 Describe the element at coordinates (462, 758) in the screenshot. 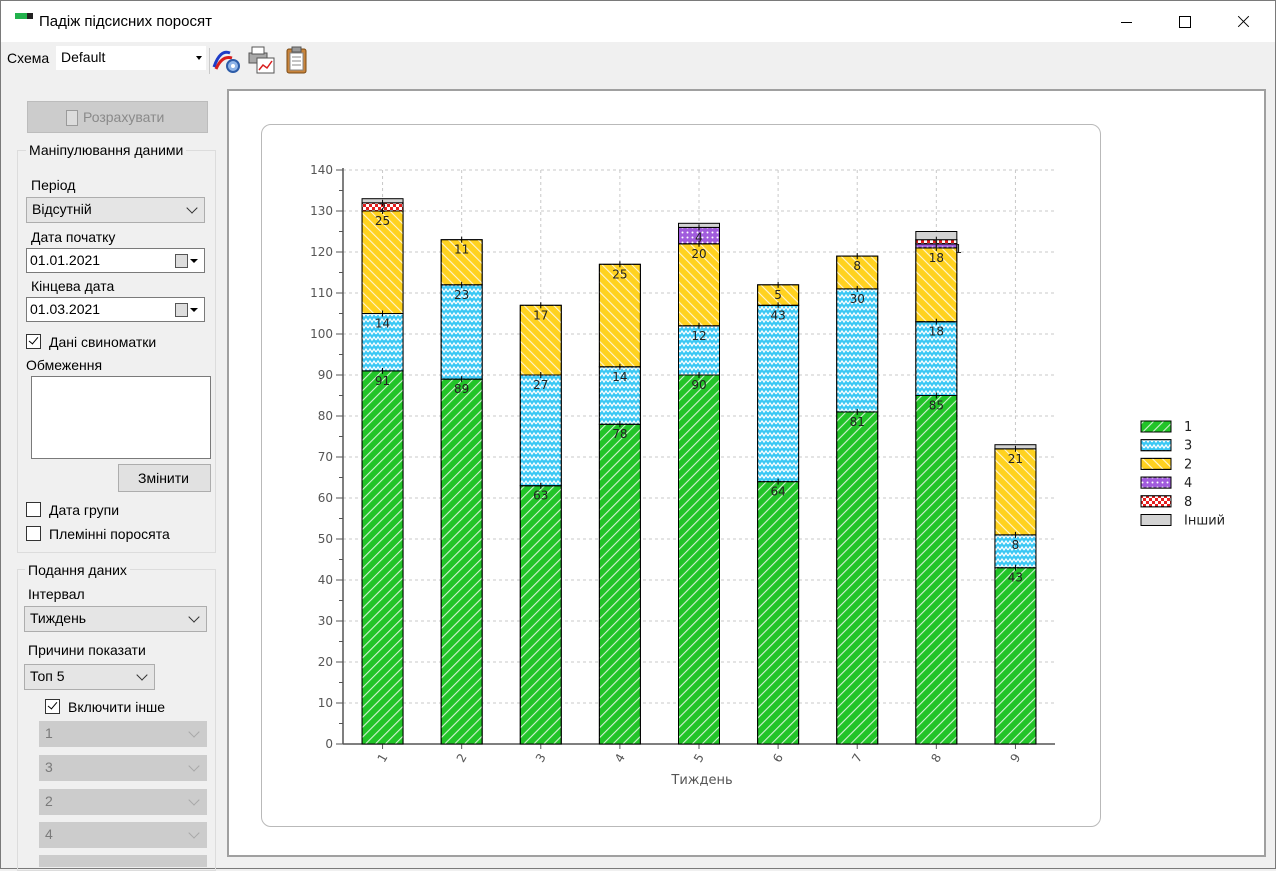

I see `x-tick-label: 2` at that location.